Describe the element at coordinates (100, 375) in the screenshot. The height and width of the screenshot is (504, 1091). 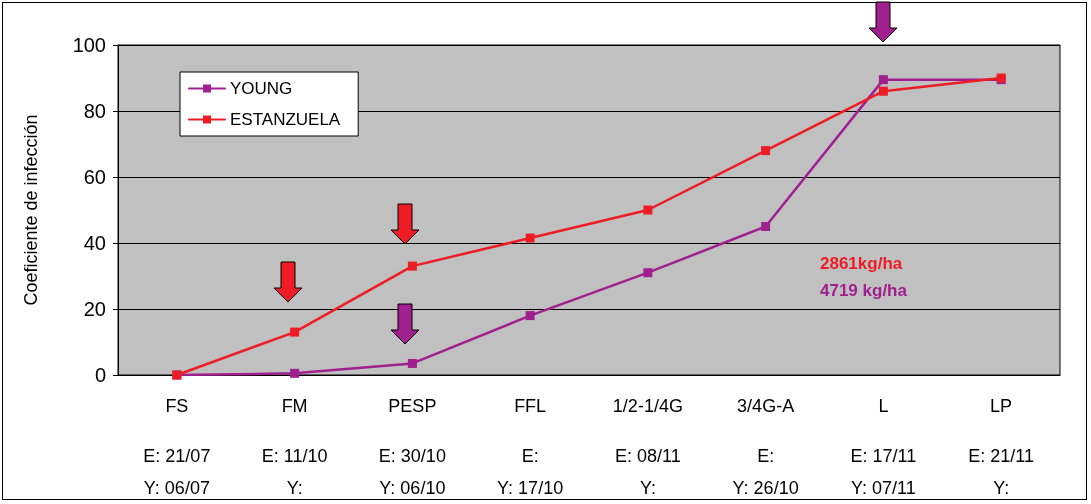
I see `y-tick-label: 0` at that location.